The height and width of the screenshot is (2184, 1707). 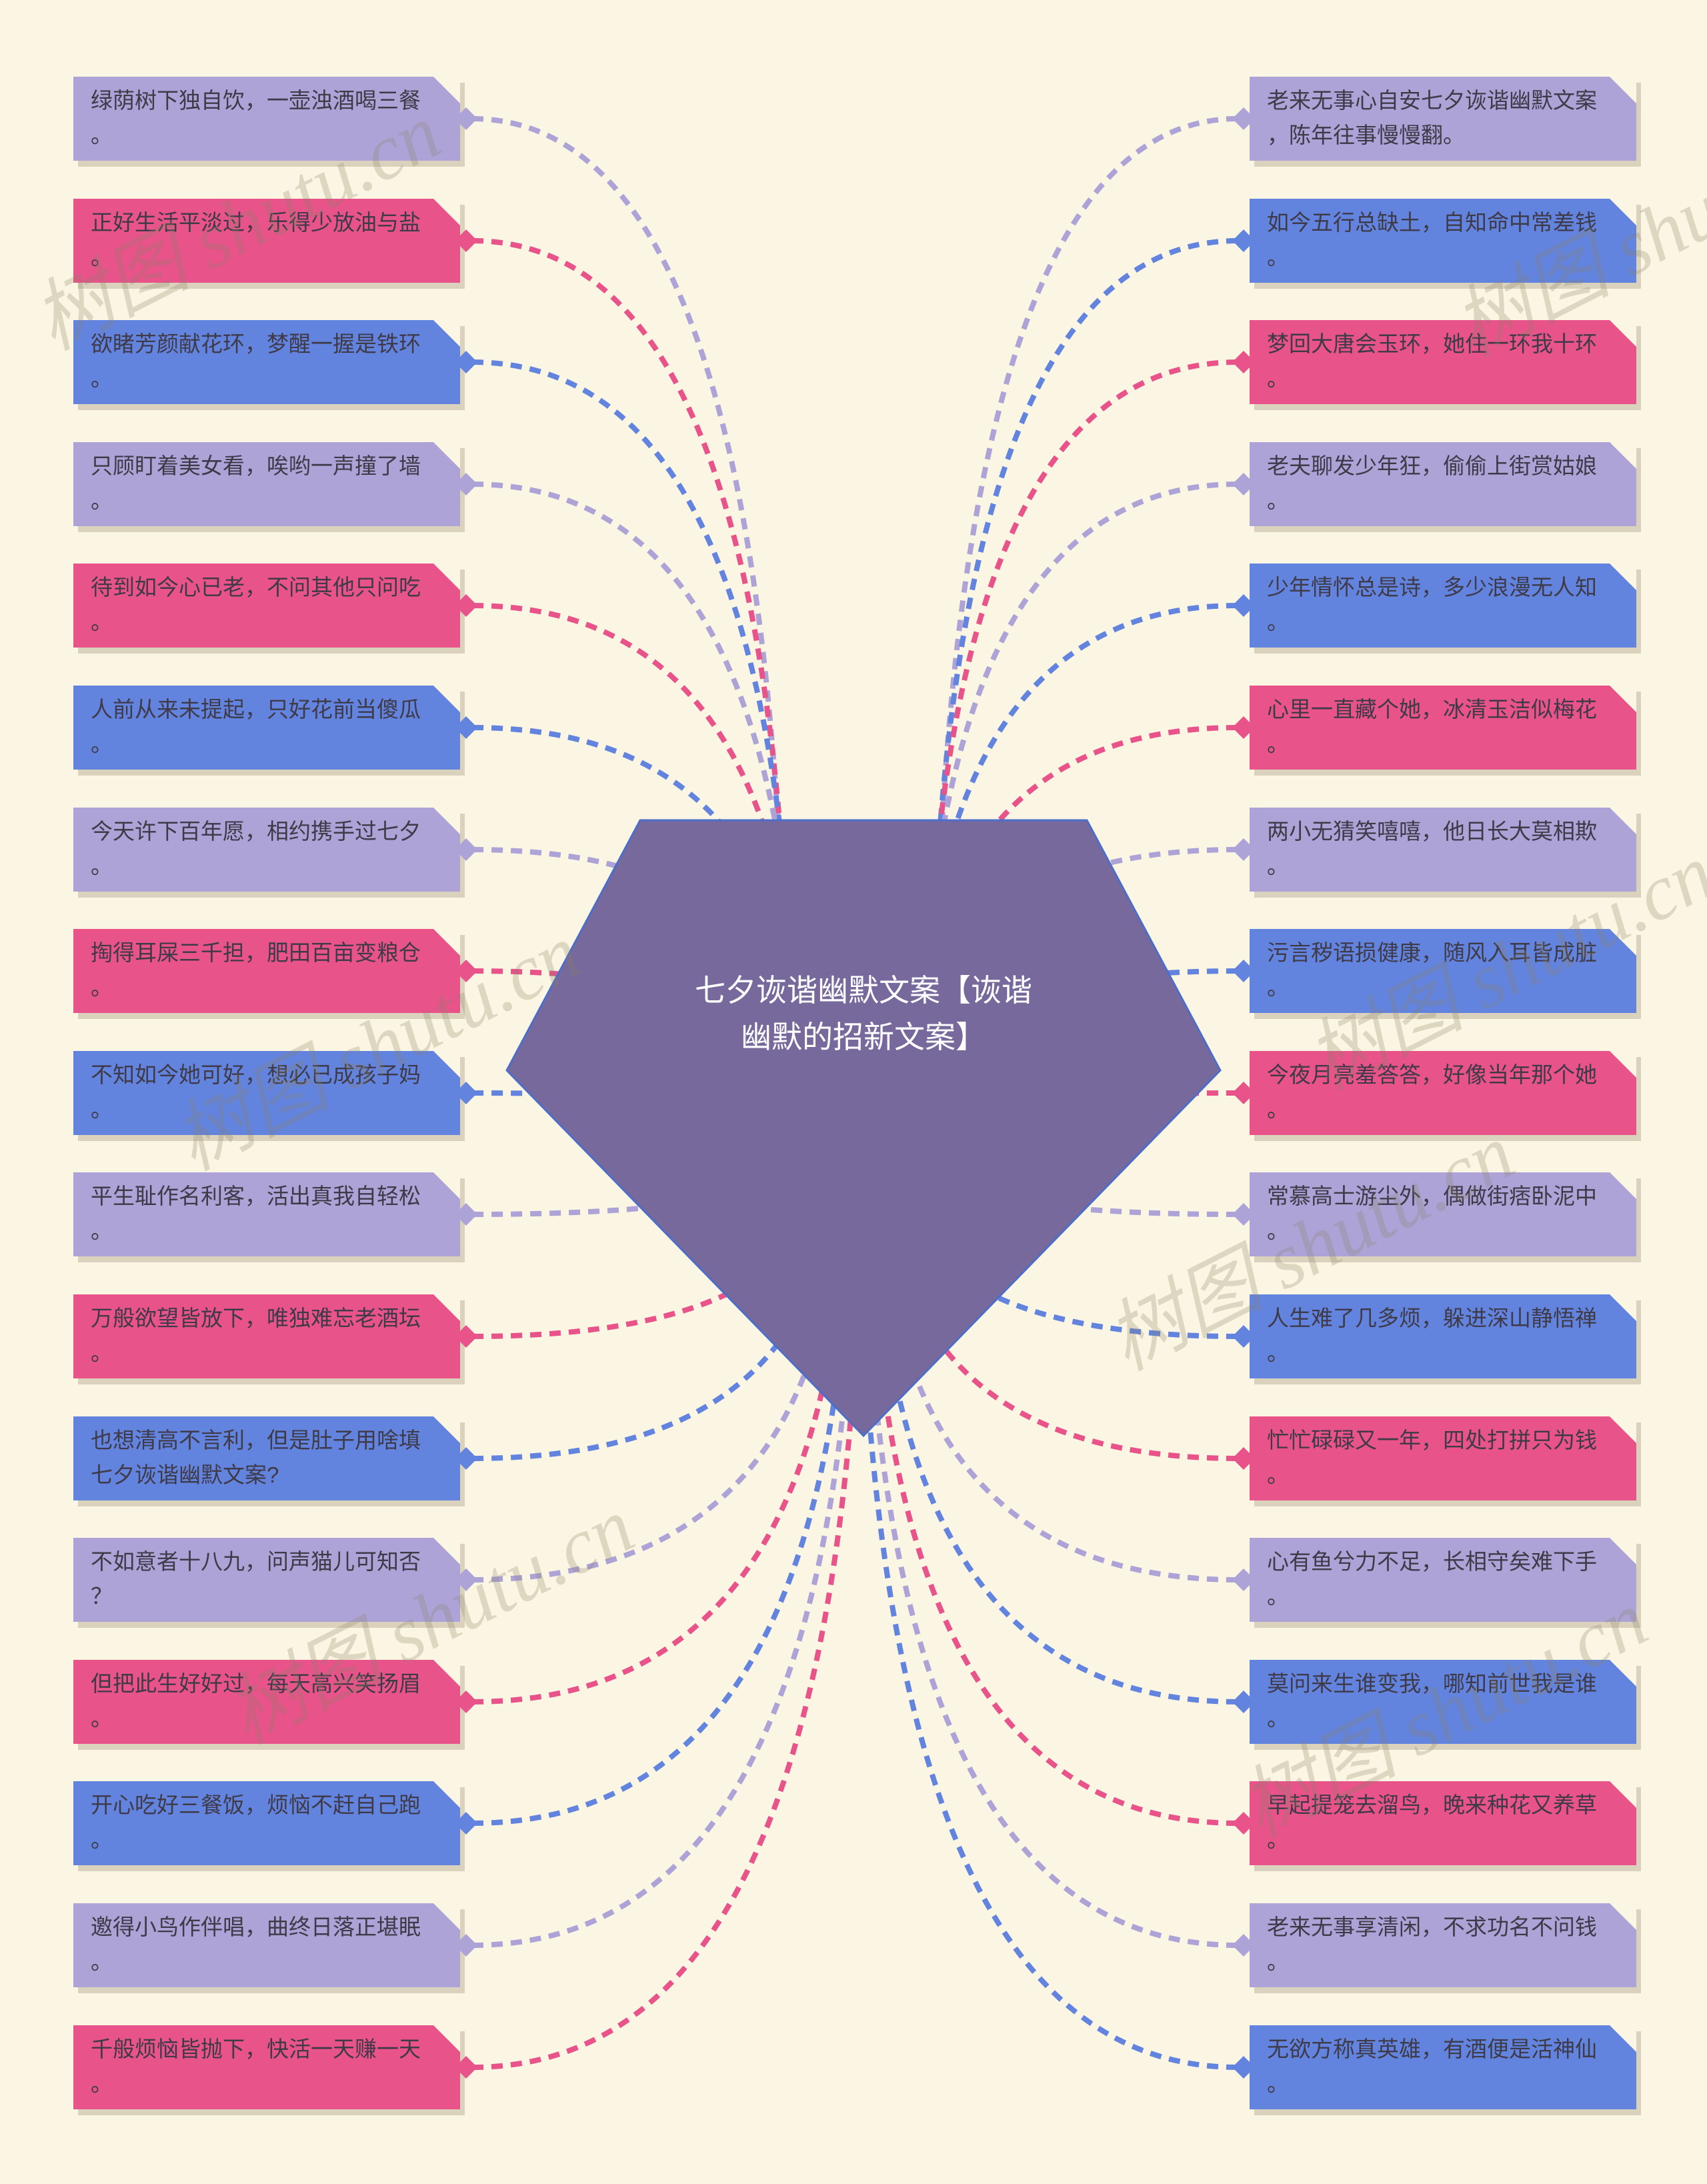 I want to click on mindmap-node: 但把此生好好过，每天高兴笑扬眉 。, so click(x=266, y=1702).